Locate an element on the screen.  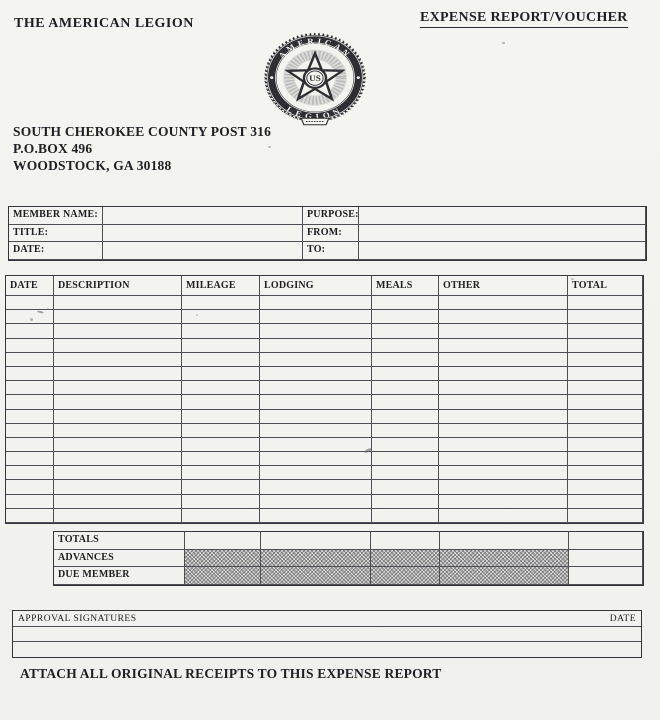
member-name-field is located at coordinates (203, 216).